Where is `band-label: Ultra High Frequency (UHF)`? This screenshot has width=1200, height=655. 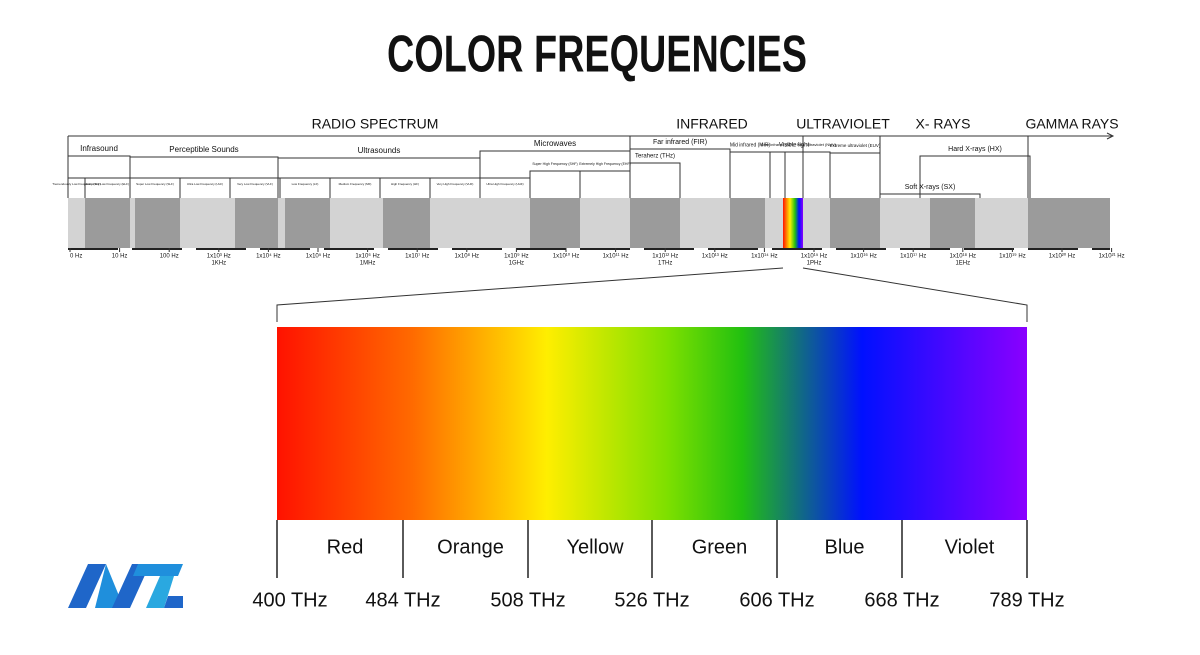 band-label: Ultra High Frequency (UHF) is located at coordinates (504, 184).